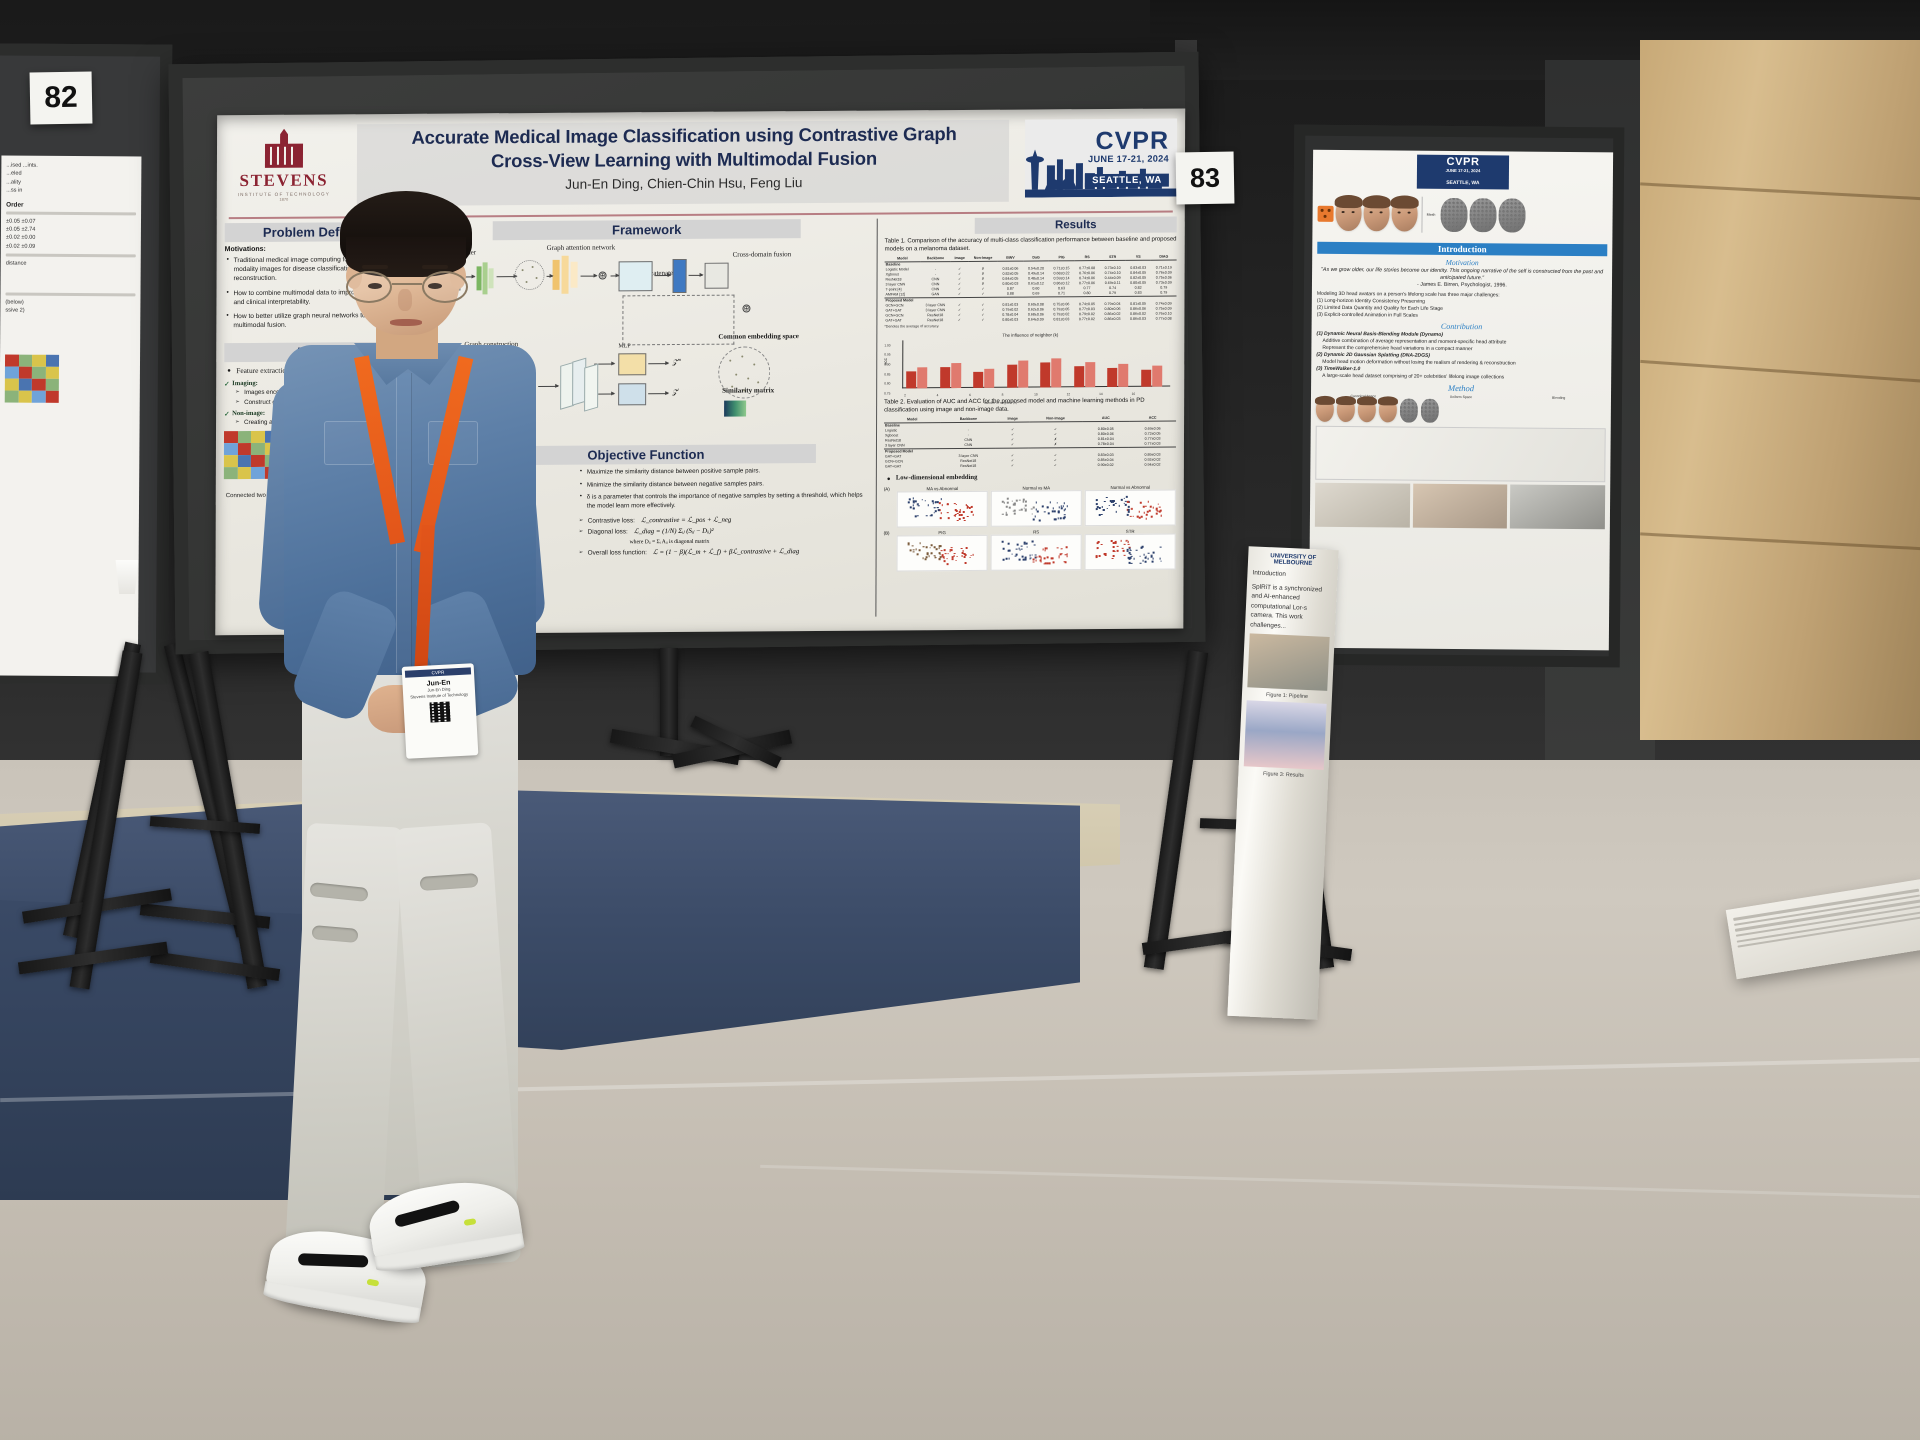  I want to click on mouth, so click(406, 322).